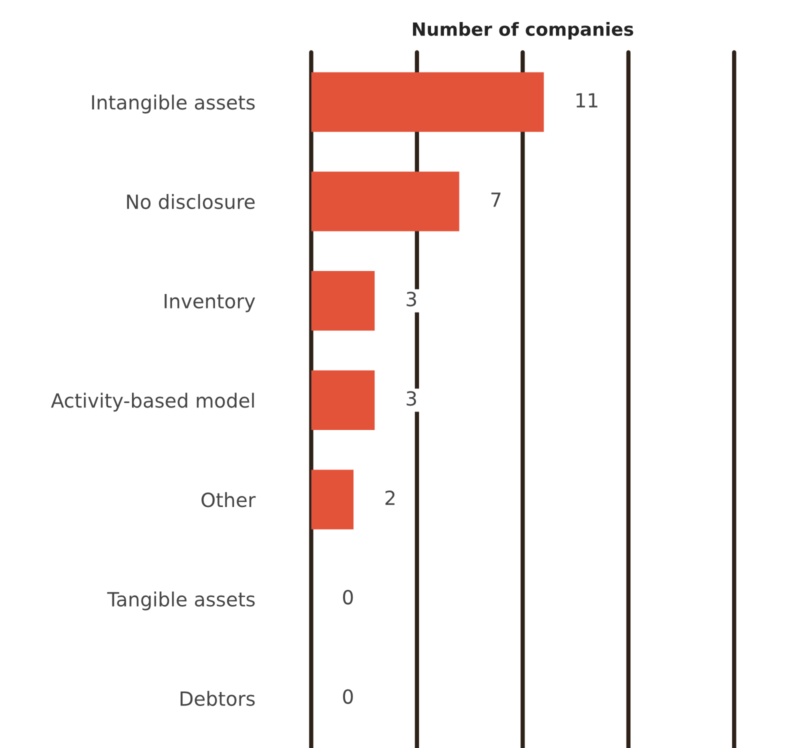 The width and height of the screenshot is (798, 748). Describe the element at coordinates (217, 698) in the screenshot. I see `y-tick-label: Debtors` at that location.